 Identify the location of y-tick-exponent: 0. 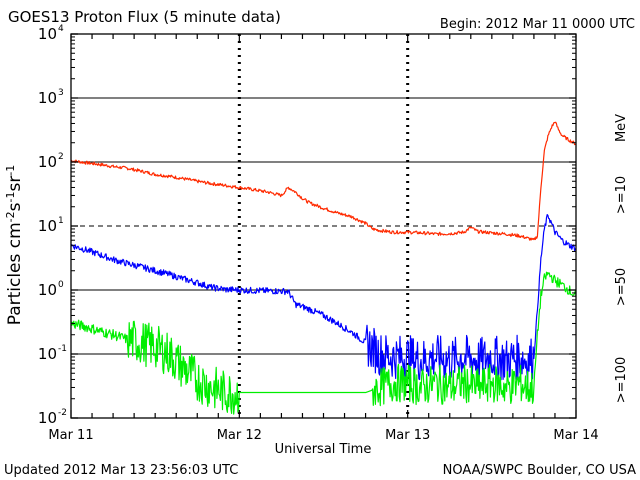
(61, 285).